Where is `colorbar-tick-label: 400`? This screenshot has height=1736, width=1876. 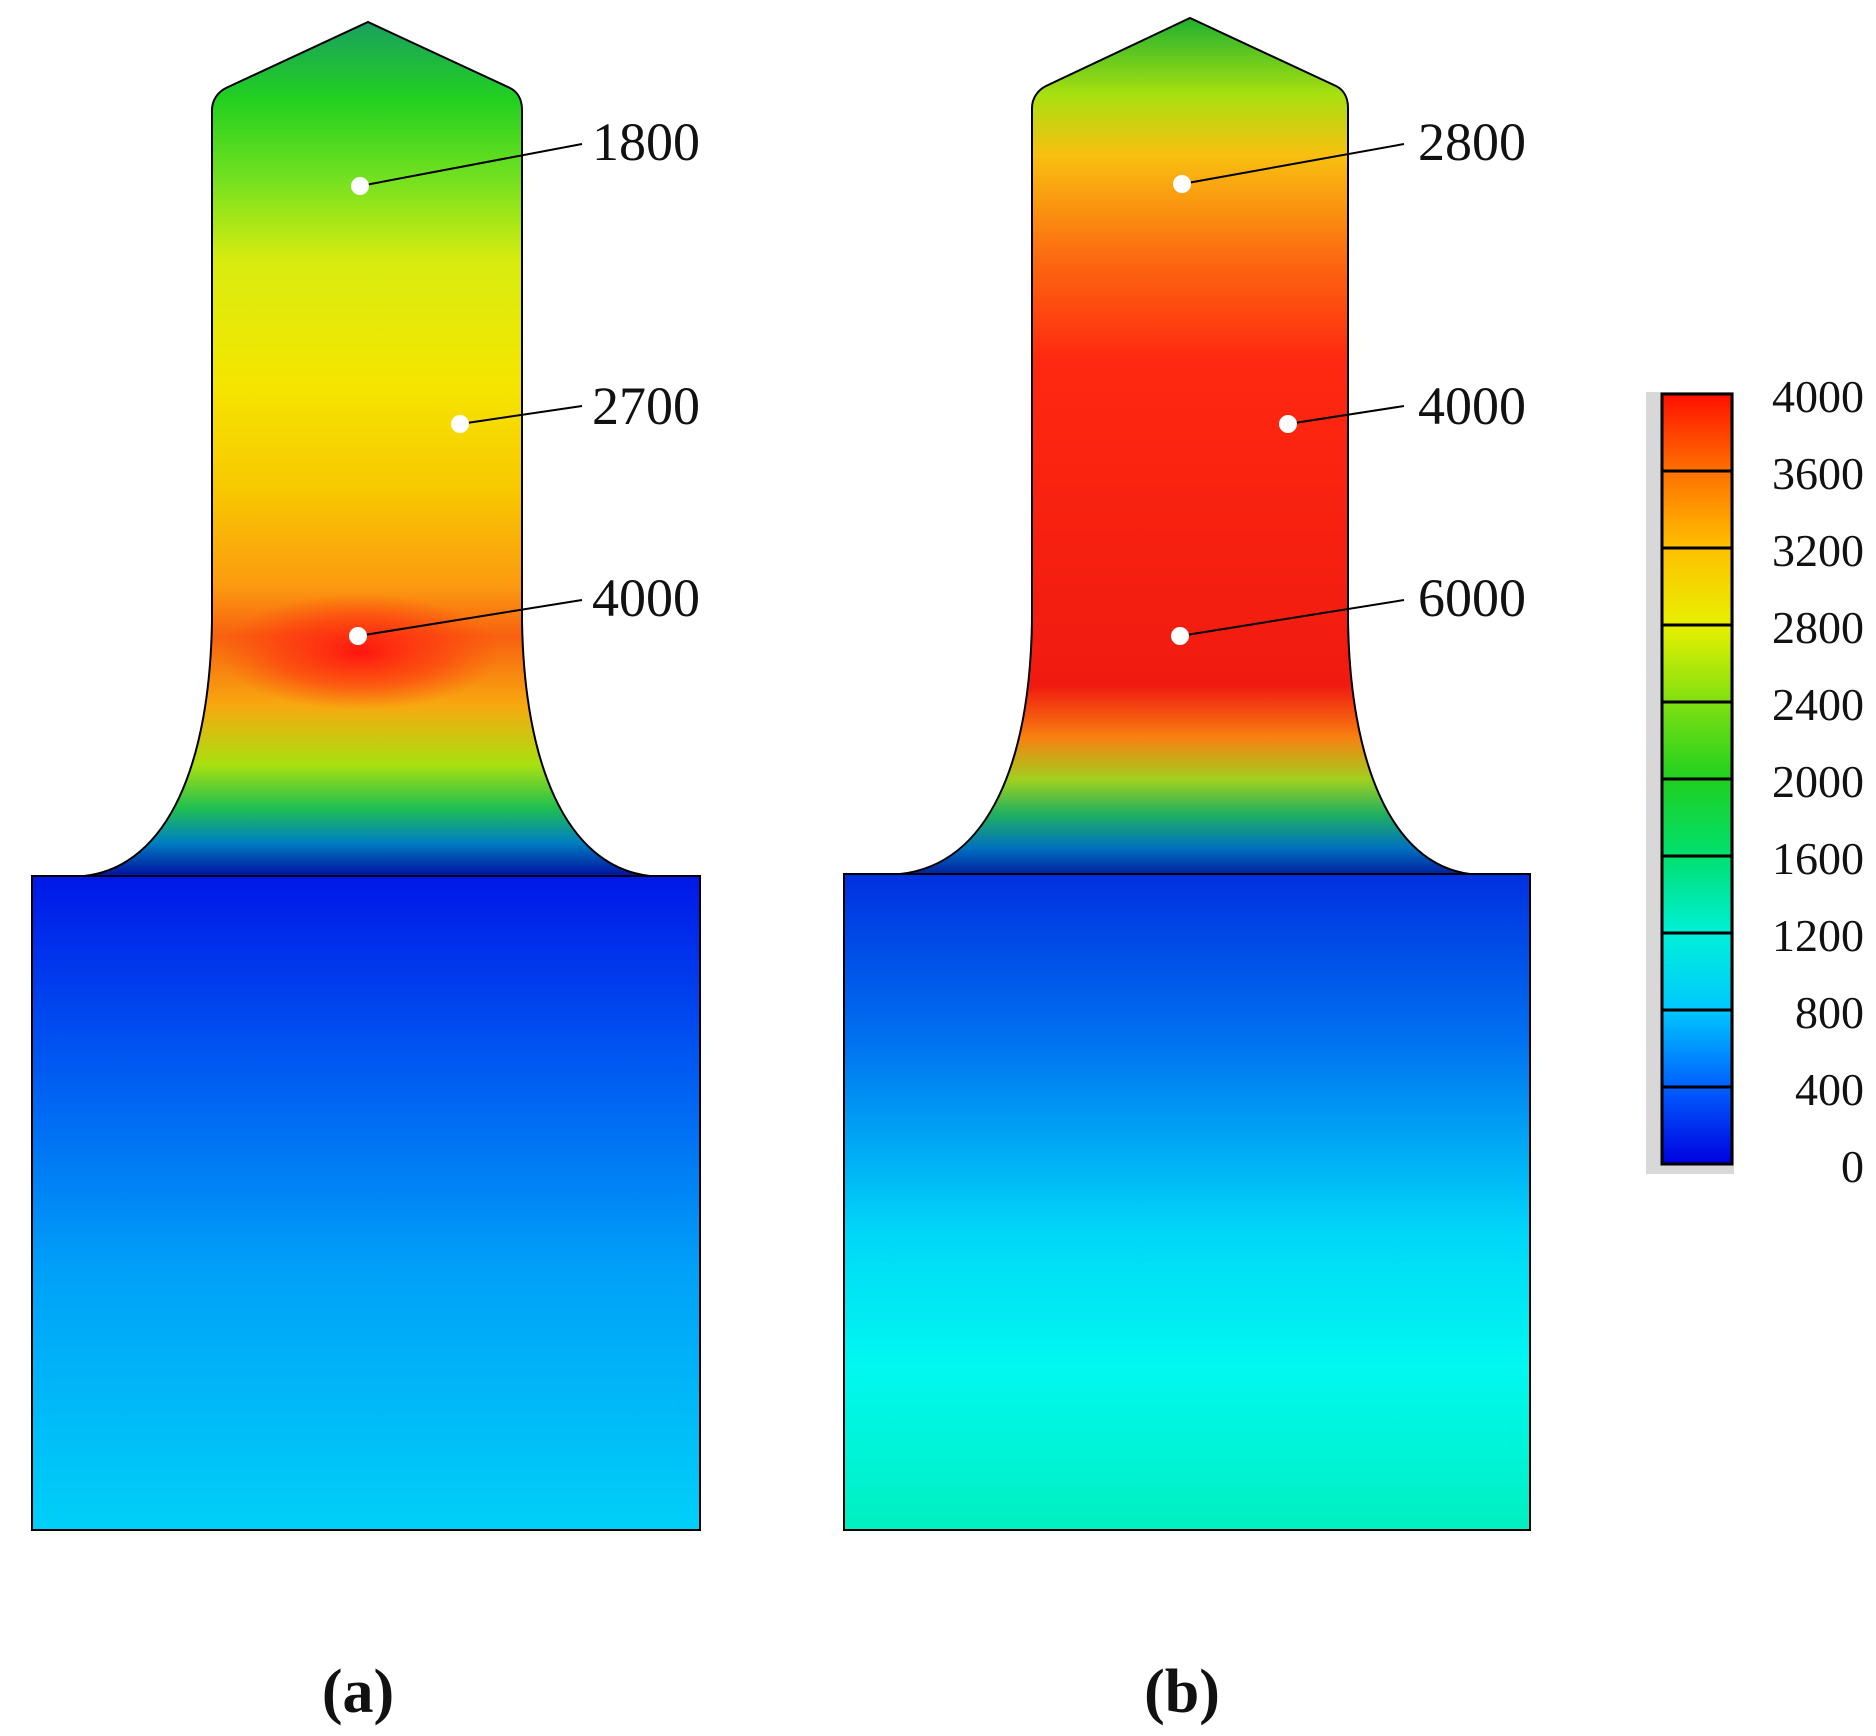
colorbar-tick-label: 400 is located at coordinates (1829, 1089).